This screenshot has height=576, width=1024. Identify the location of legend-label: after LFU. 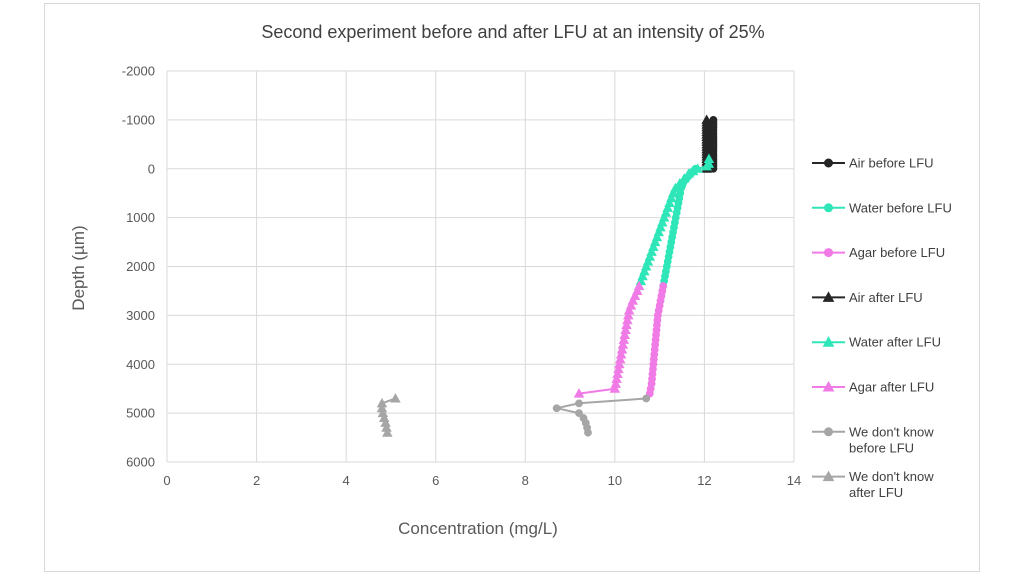
(876, 492).